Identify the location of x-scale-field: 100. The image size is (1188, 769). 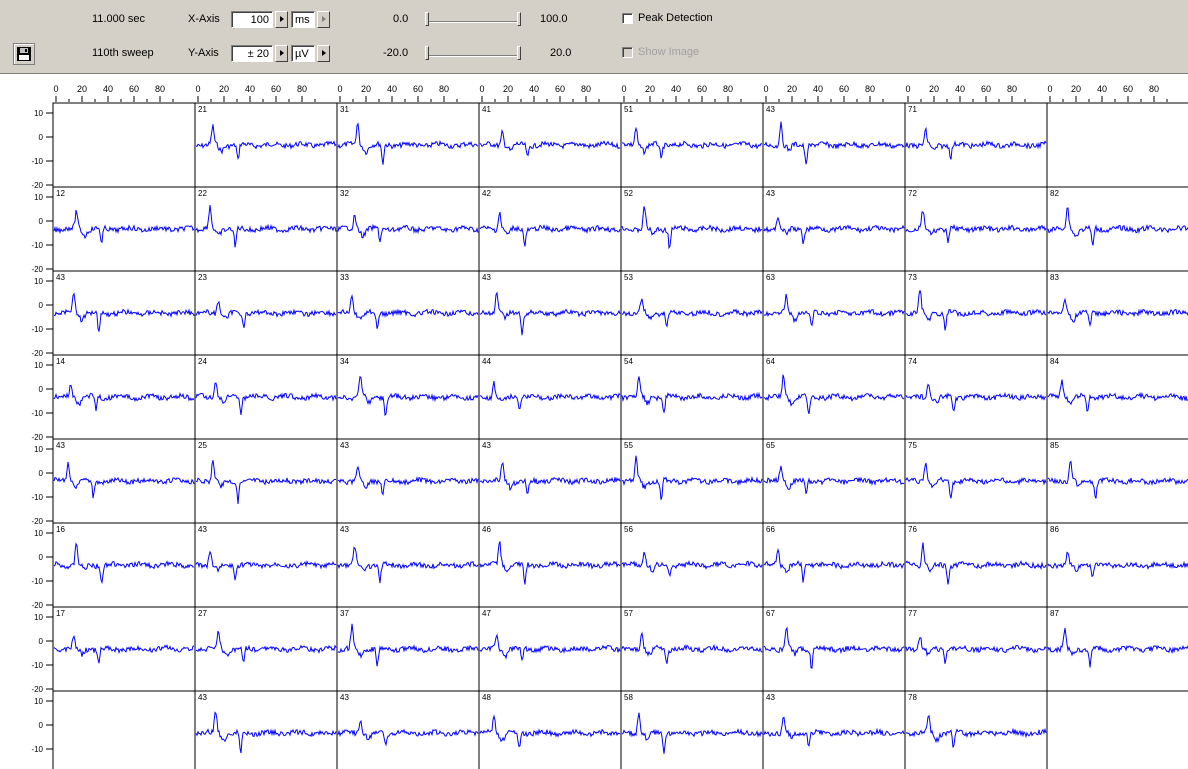
(252, 19).